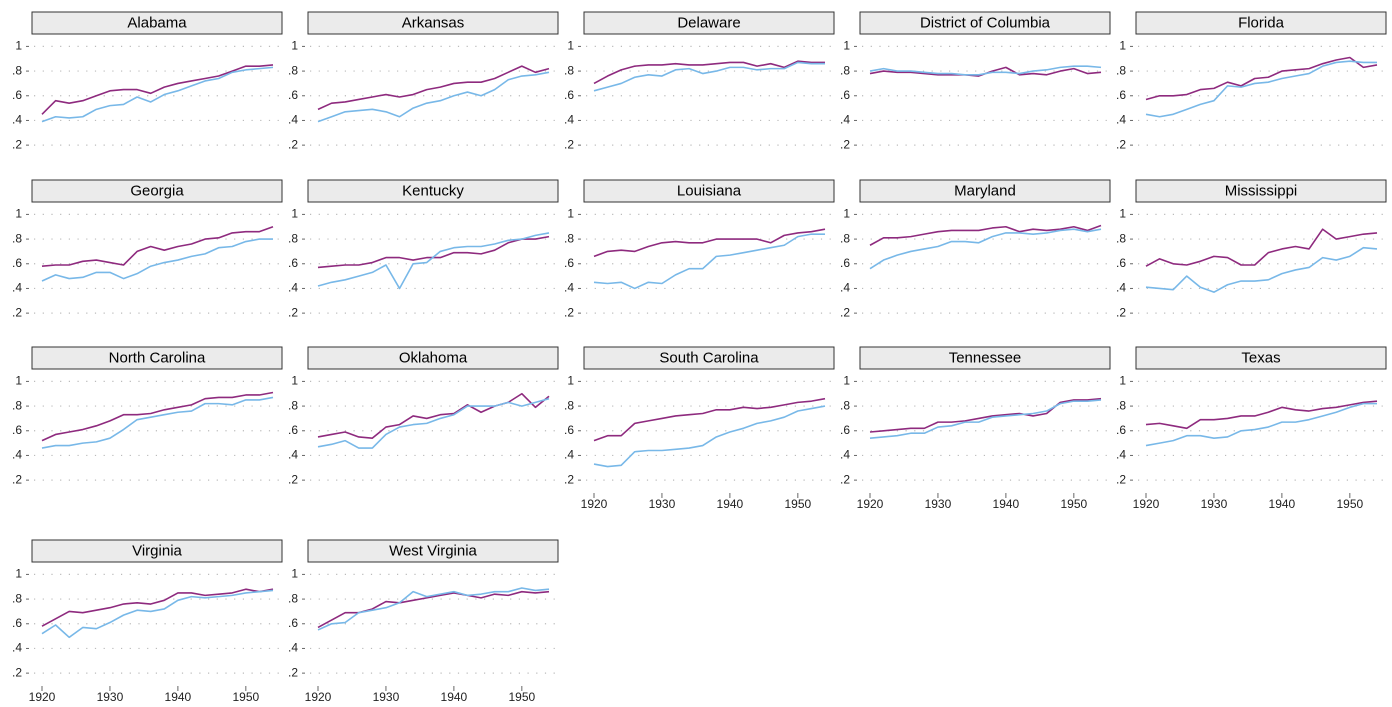 This screenshot has height=707, width=1392. I want to click on panel-title: Delaware, so click(708, 22).